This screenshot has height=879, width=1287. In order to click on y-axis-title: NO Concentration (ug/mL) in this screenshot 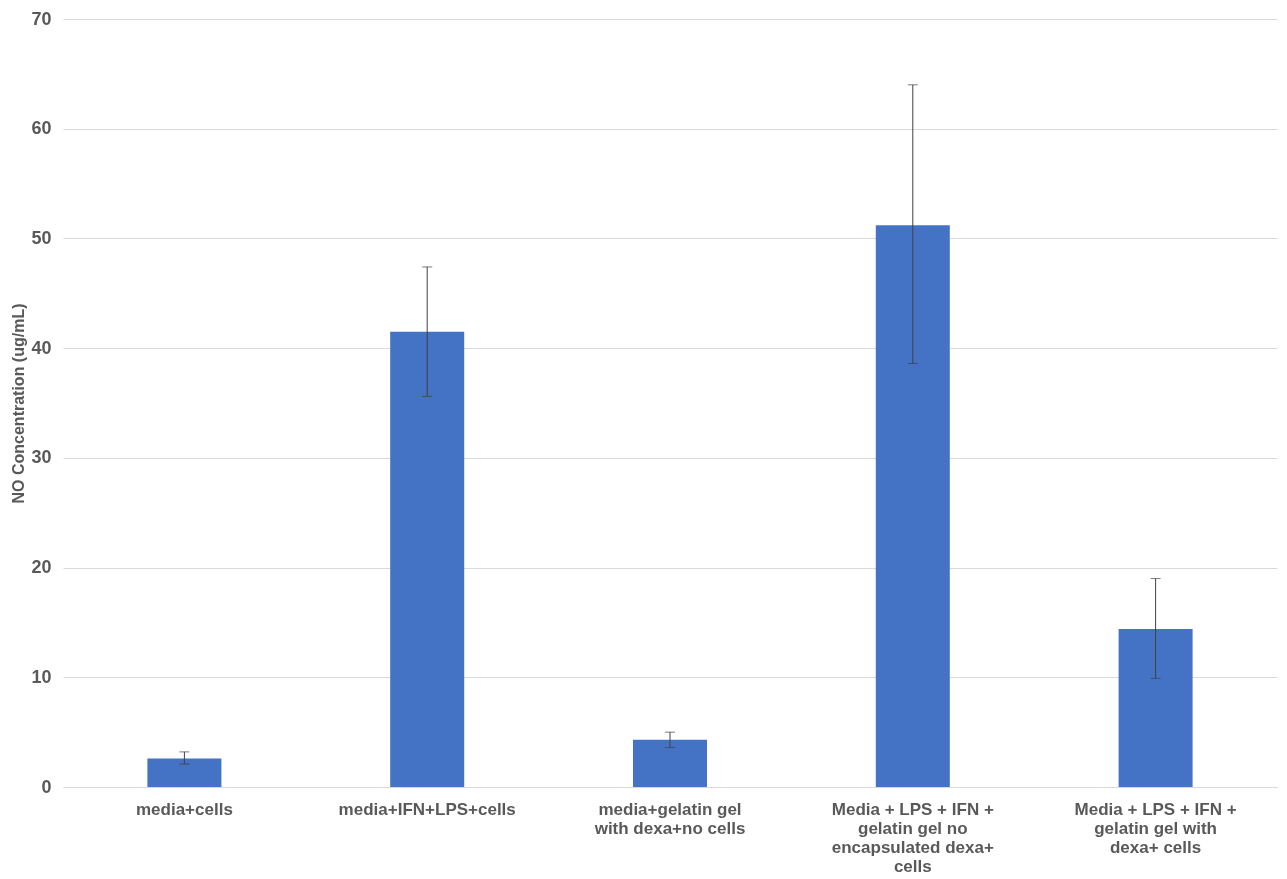, I will do `click(19, 403)`.